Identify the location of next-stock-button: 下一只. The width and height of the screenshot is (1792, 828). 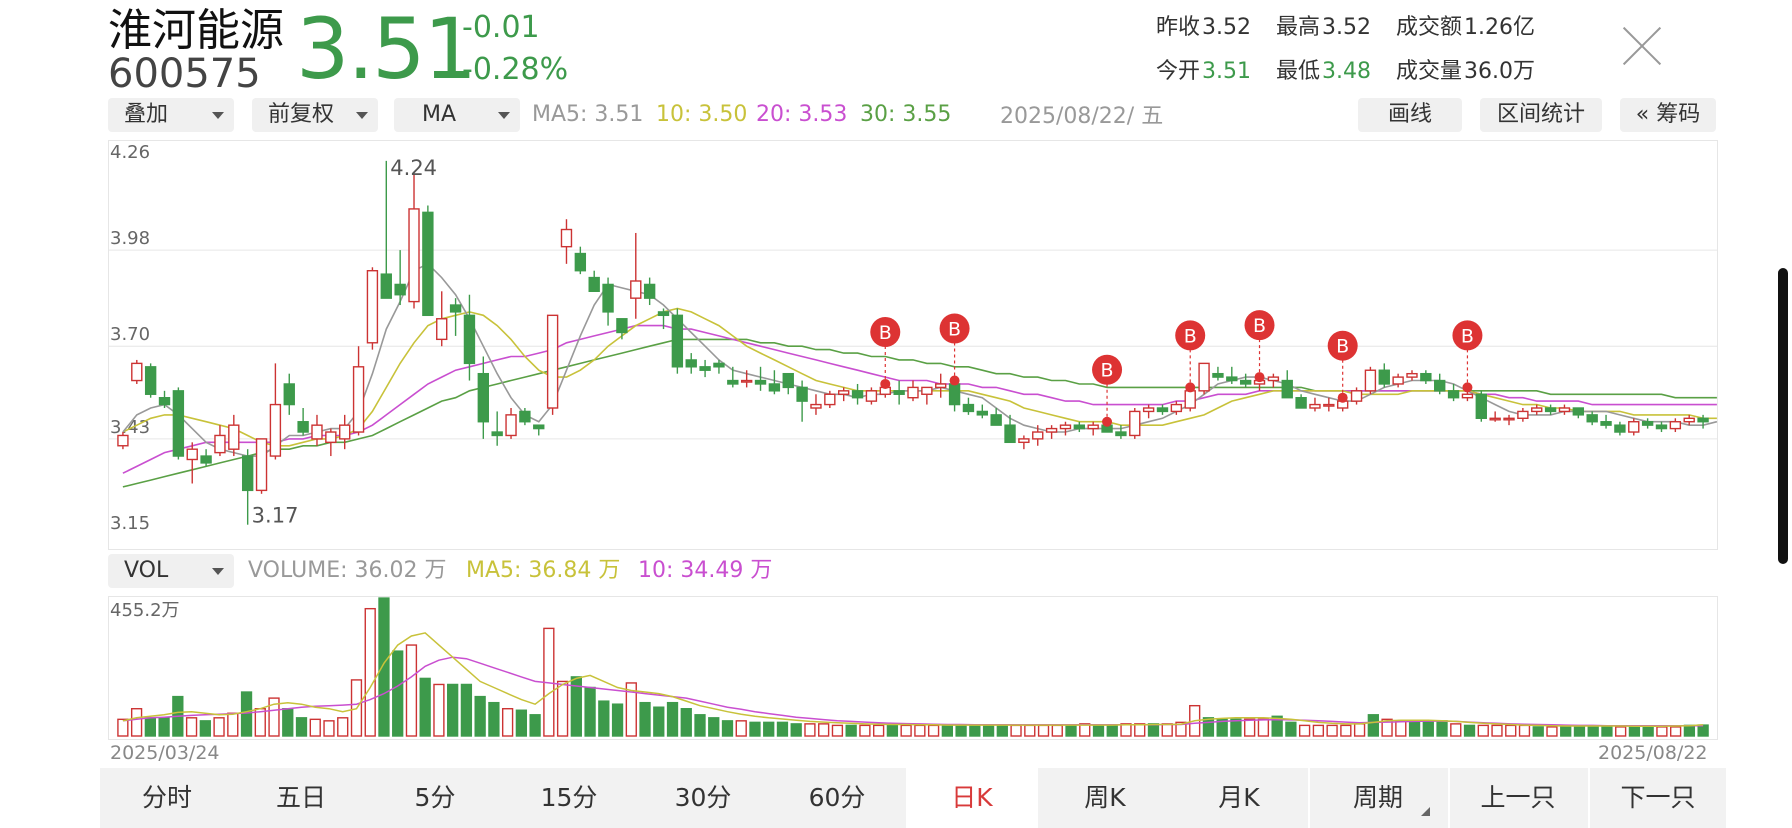
(1658, 797).